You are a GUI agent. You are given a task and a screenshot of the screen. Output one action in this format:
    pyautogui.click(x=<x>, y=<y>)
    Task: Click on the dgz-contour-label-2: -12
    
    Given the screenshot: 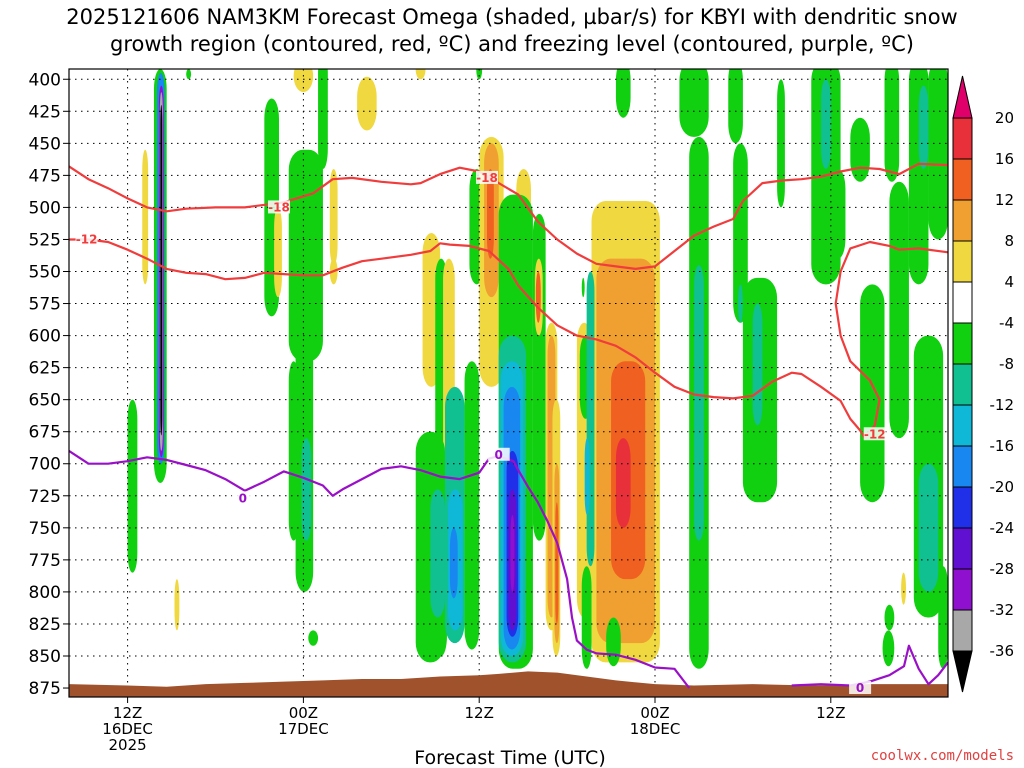 What is the action you would take?
    pyautogui.click(x=87, y=239)
    